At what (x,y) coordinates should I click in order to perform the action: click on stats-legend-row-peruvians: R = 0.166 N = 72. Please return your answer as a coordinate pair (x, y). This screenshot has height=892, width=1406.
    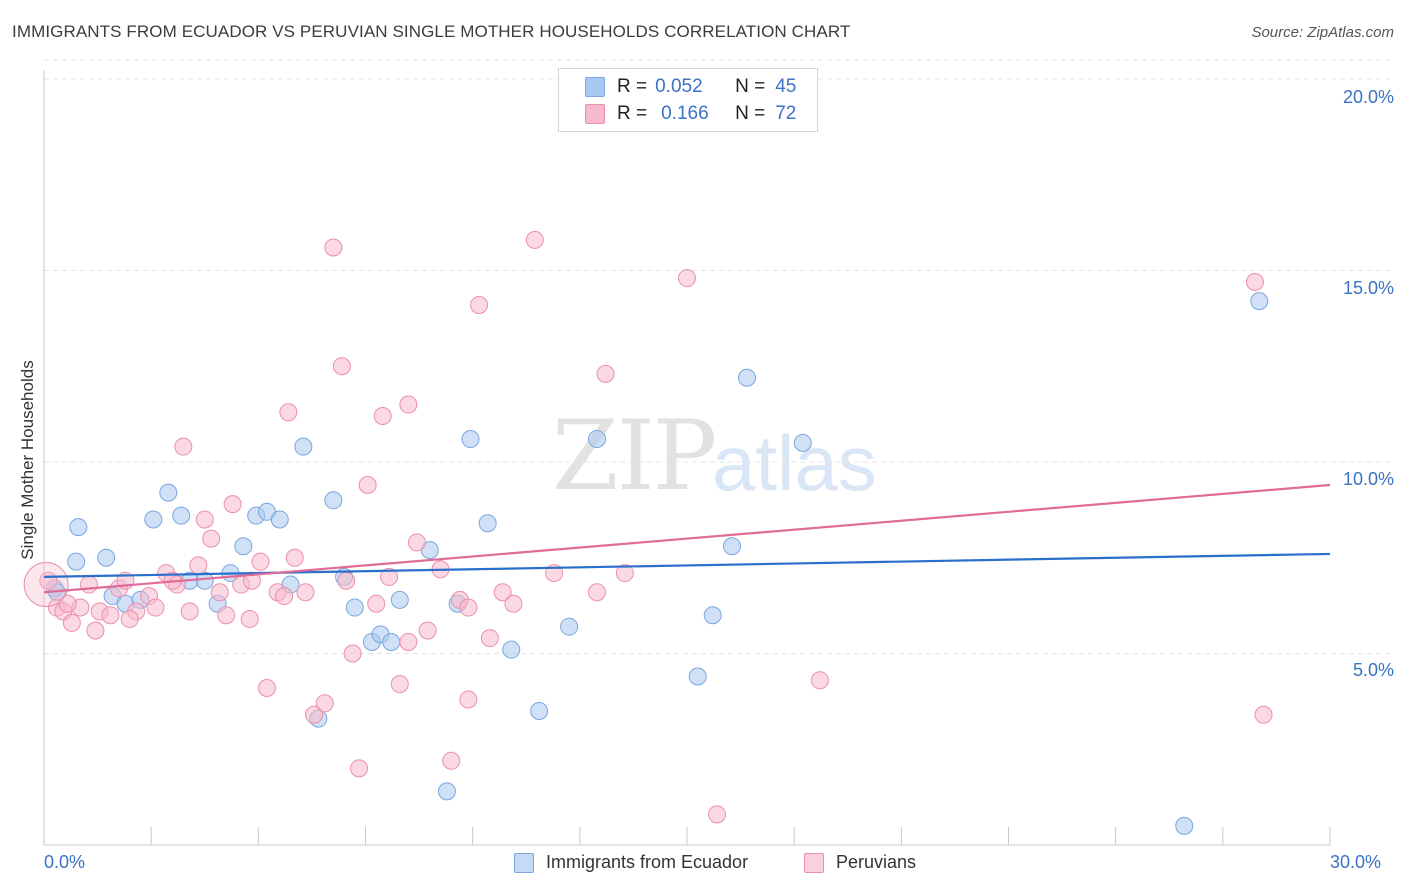
    Looking at the image, I should click on (690, 114).